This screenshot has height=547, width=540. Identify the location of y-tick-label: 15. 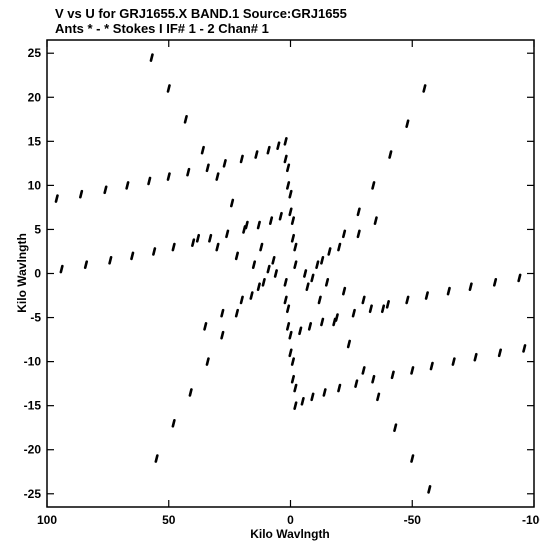
(35, 141).